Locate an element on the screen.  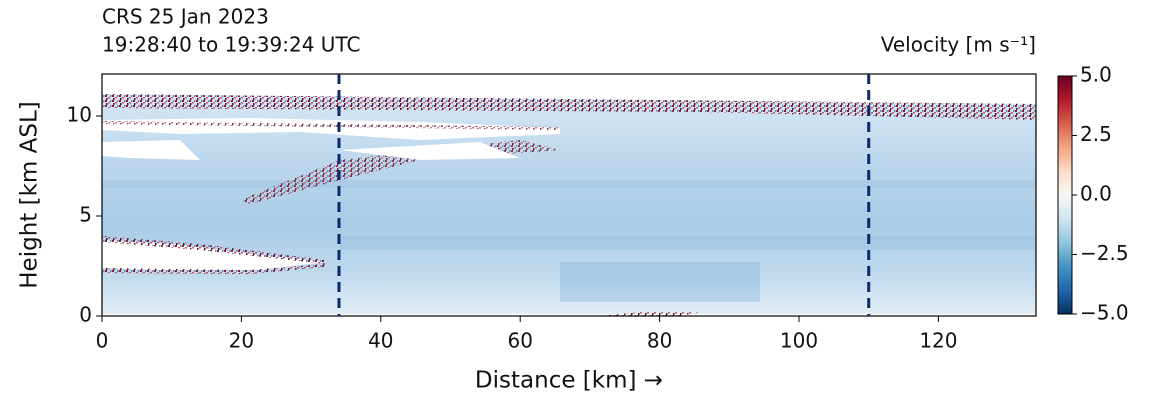
y-axis-label: Height [km ASL] is located at coordinates (30, 194).